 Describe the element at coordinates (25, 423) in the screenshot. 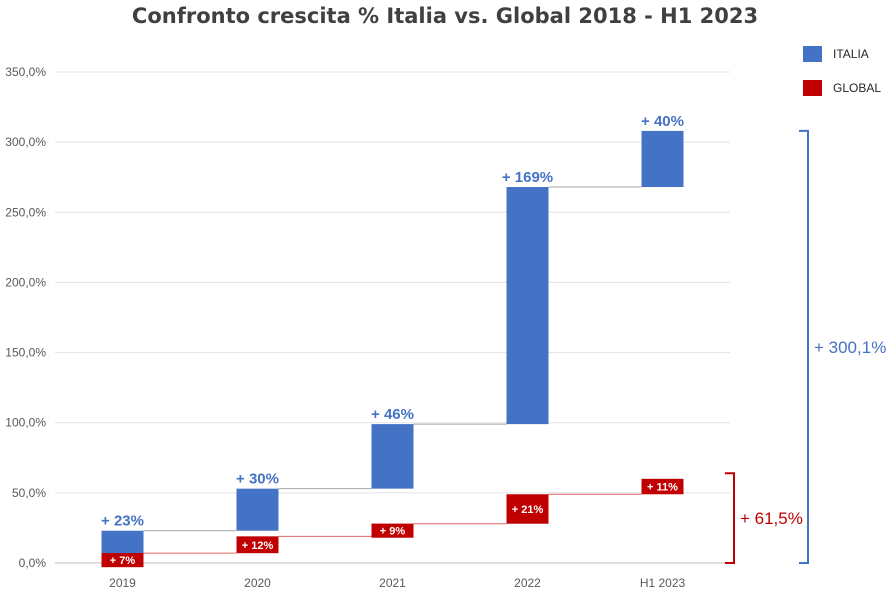

I see `y-tick-label: 100,0%` at that location.